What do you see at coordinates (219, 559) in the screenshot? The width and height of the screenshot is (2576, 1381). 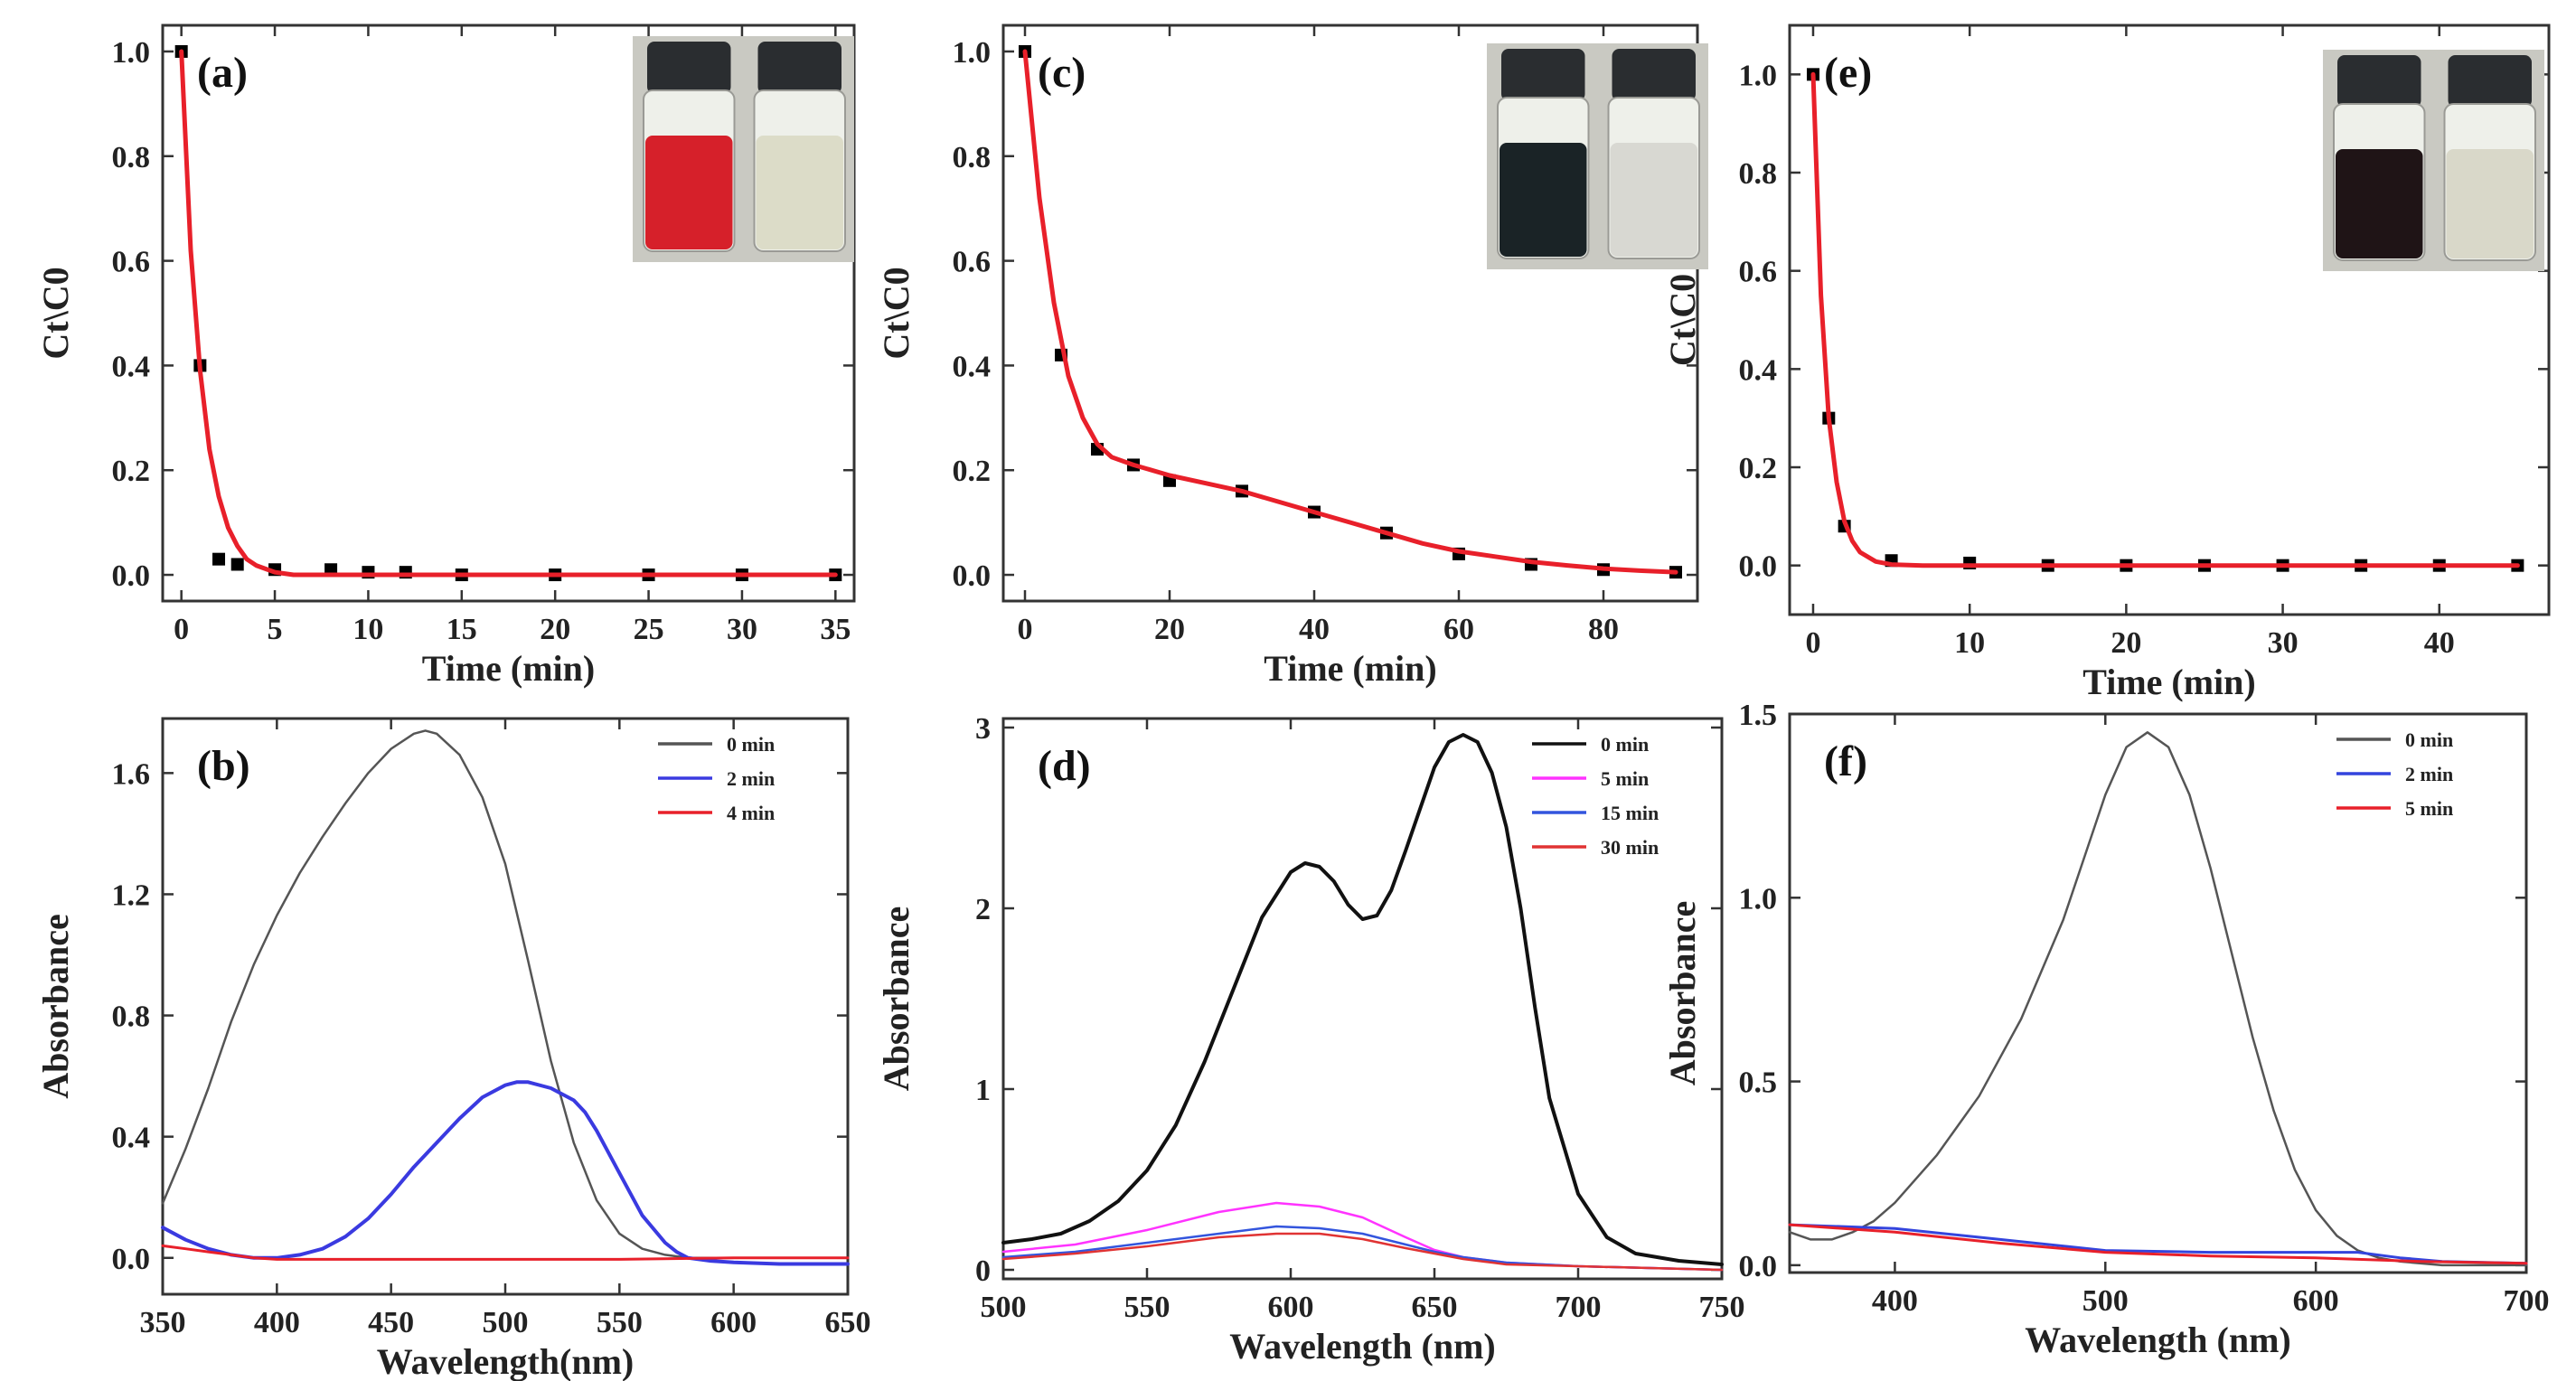 I see `data-point` at bounding box center [219, 559].